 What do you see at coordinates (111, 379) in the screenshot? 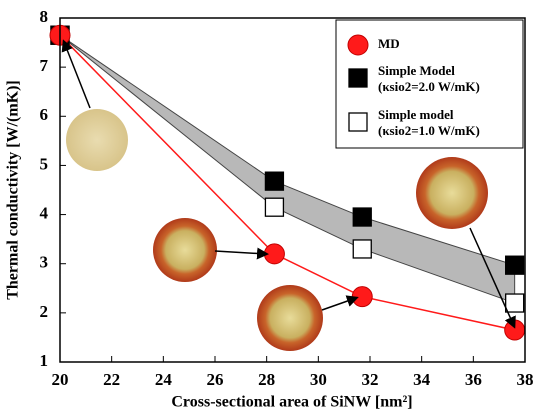
I see `x-tick-label: 22` at bounding box center [111, 379].